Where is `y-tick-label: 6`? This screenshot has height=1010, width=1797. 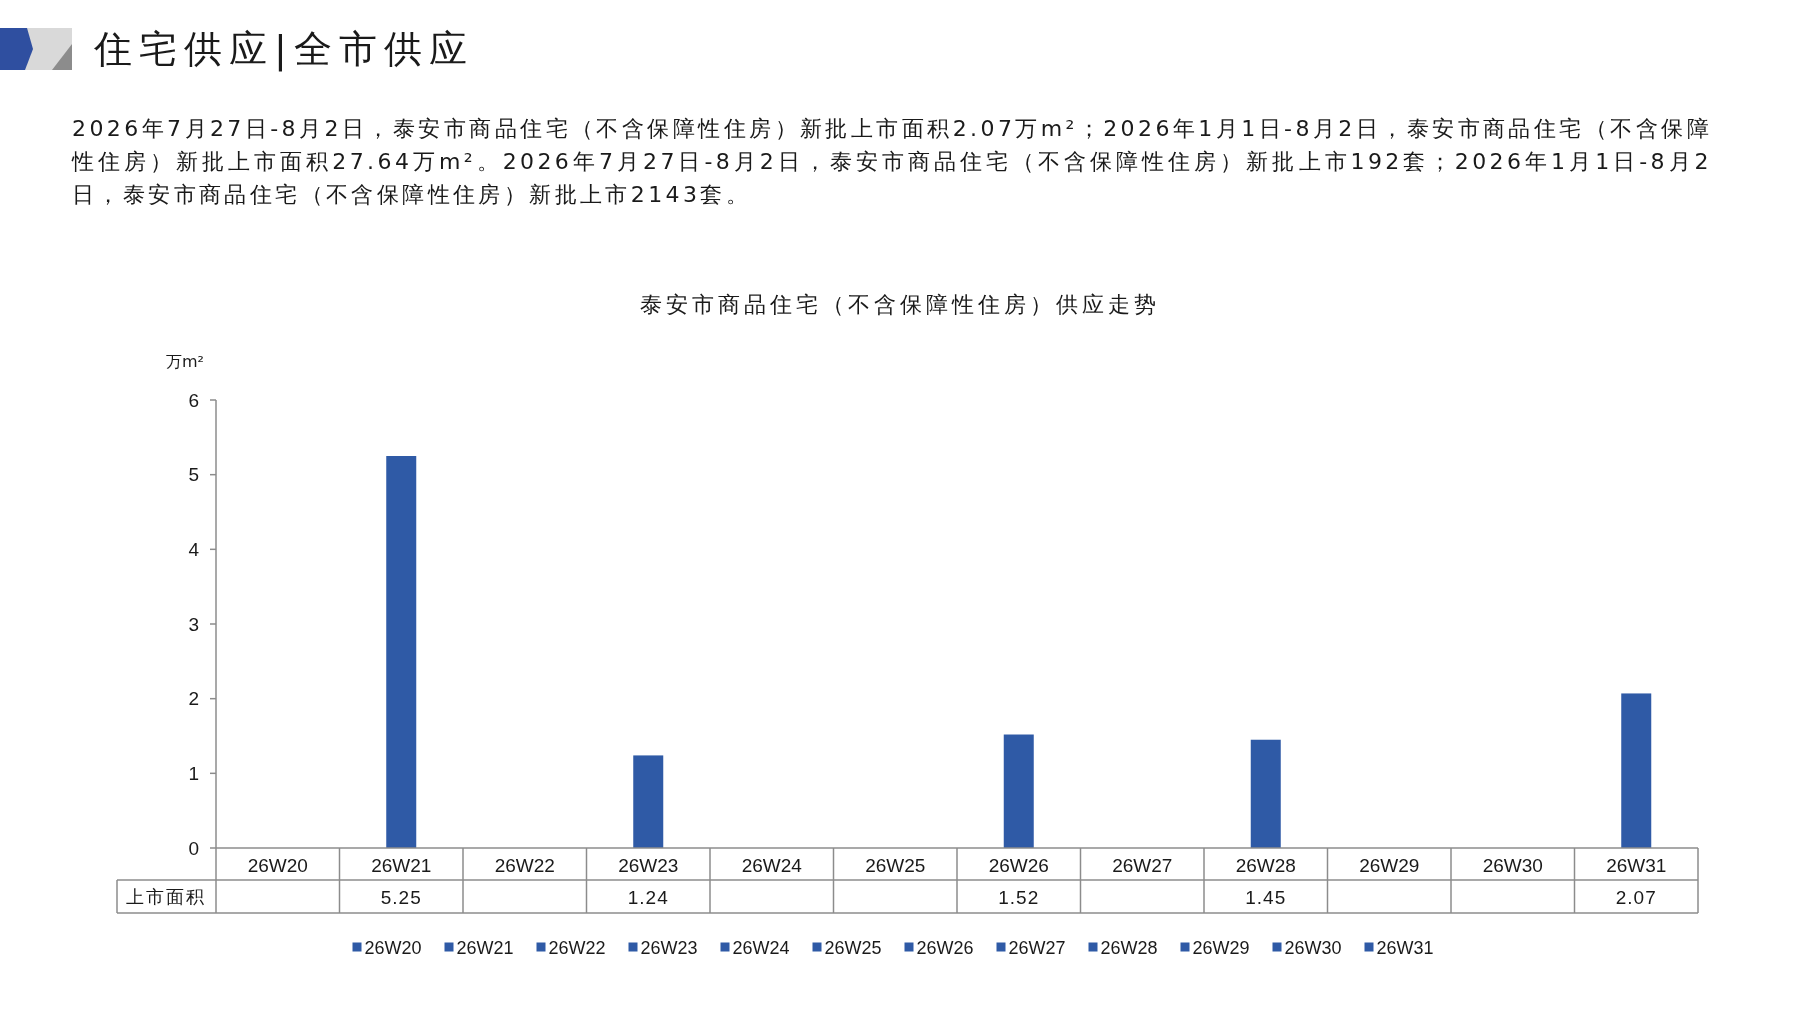
y-tick-label: 6 is located at coordinates (193, 400).